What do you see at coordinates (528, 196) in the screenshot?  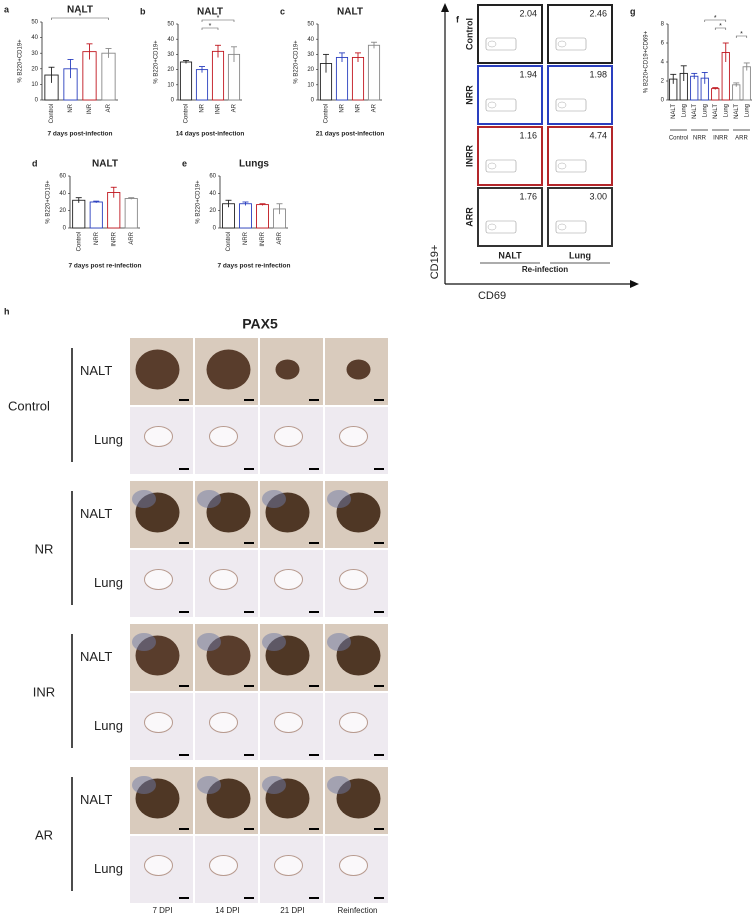 I see `gate-percent: 1.76` at bounding box center [528, 196].